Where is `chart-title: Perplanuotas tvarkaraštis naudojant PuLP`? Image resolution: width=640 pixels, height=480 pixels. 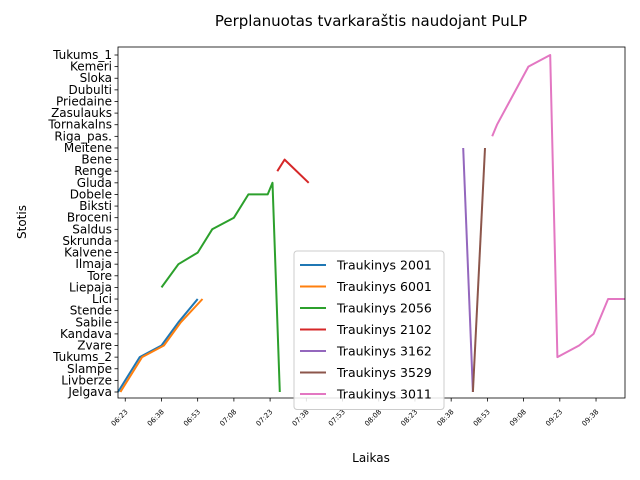 chart-title: Perplanuotas tvarkaraštis naudojant PuLP is located at coordinates (371, 21).